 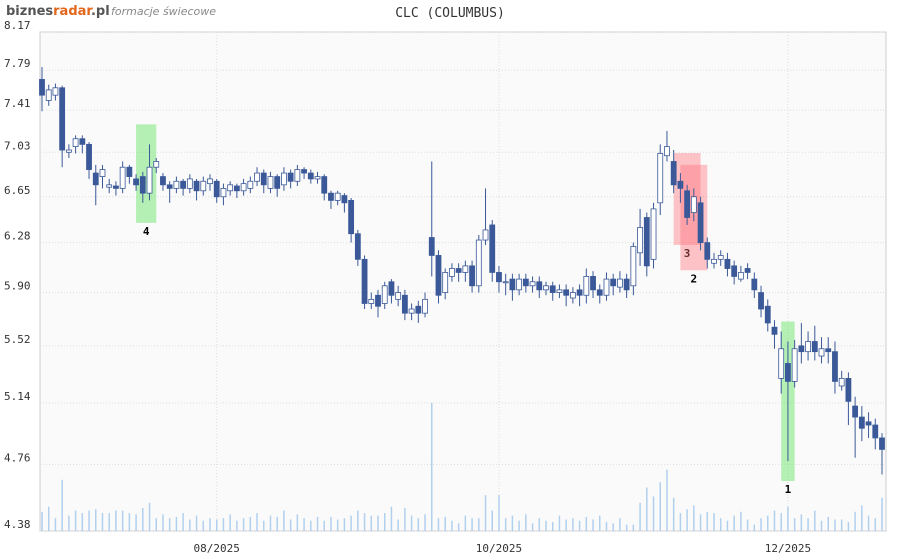 I want to click on brand: biznesradar.pl, so click(x=58, y=11).